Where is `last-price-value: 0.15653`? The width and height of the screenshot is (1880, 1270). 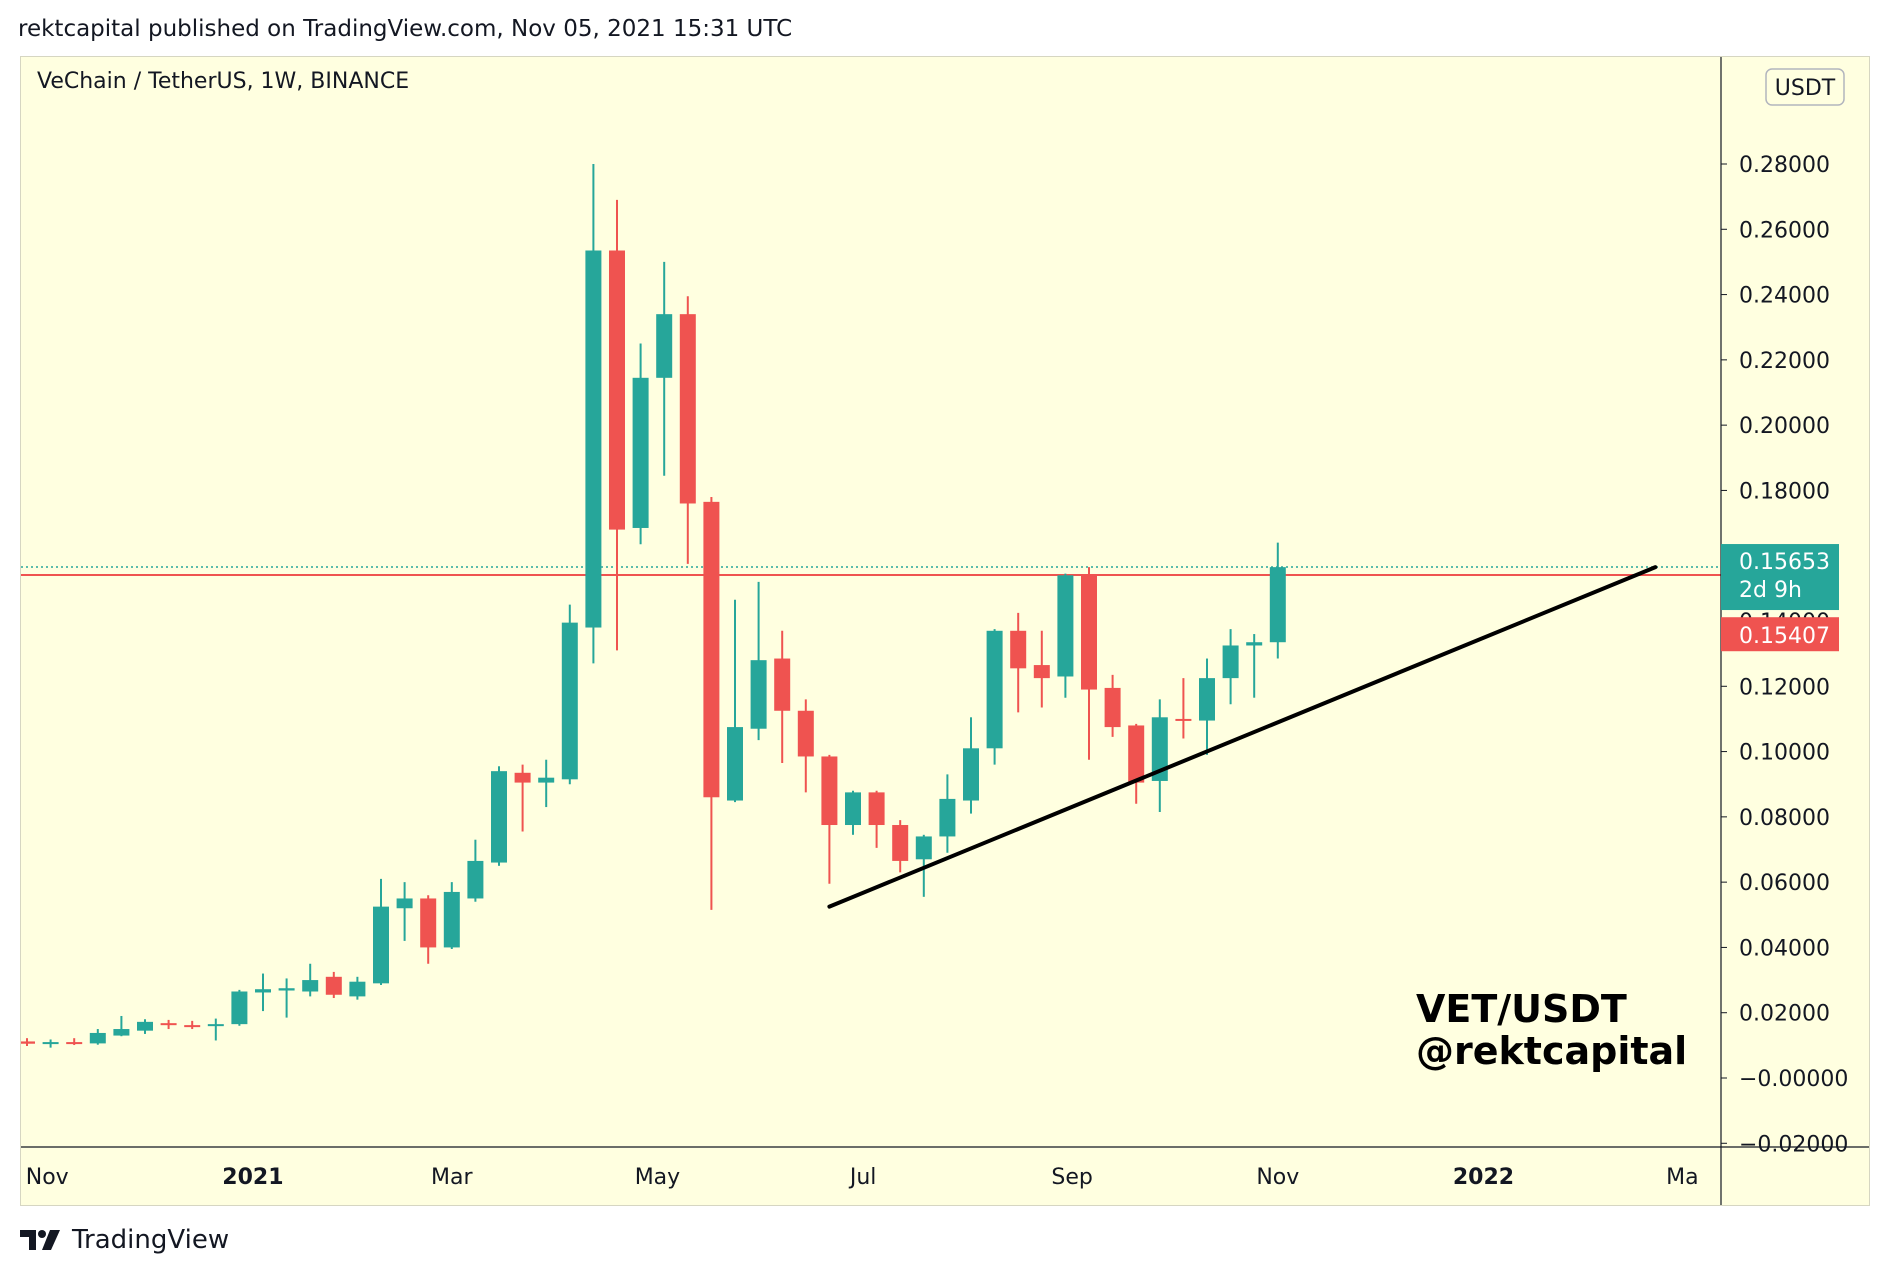 last-price-value: 0.15653 is located at coordinates (1784, 562).